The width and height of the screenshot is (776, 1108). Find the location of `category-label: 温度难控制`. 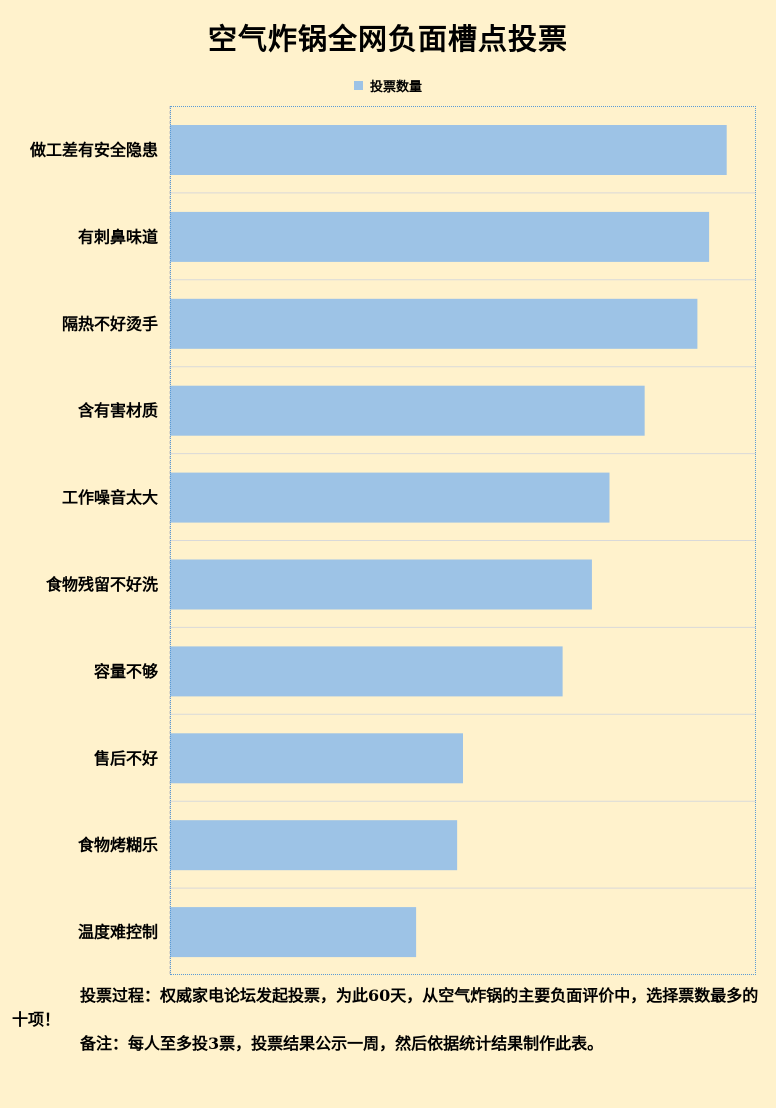

category-label: 温度难控制 is located at coordinates (117, 932).